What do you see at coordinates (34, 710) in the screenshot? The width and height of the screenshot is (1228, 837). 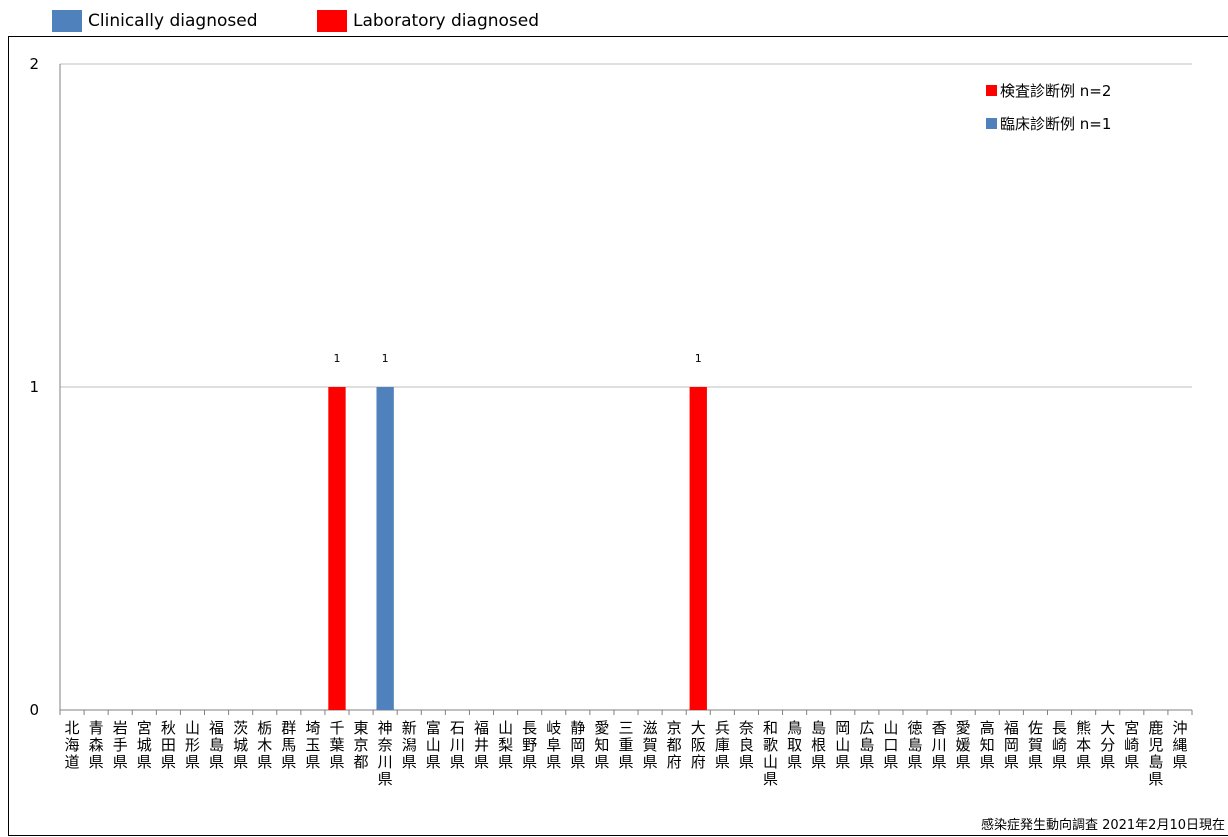 I see `y-tick-label: 0` at bounding box center [34, 710].